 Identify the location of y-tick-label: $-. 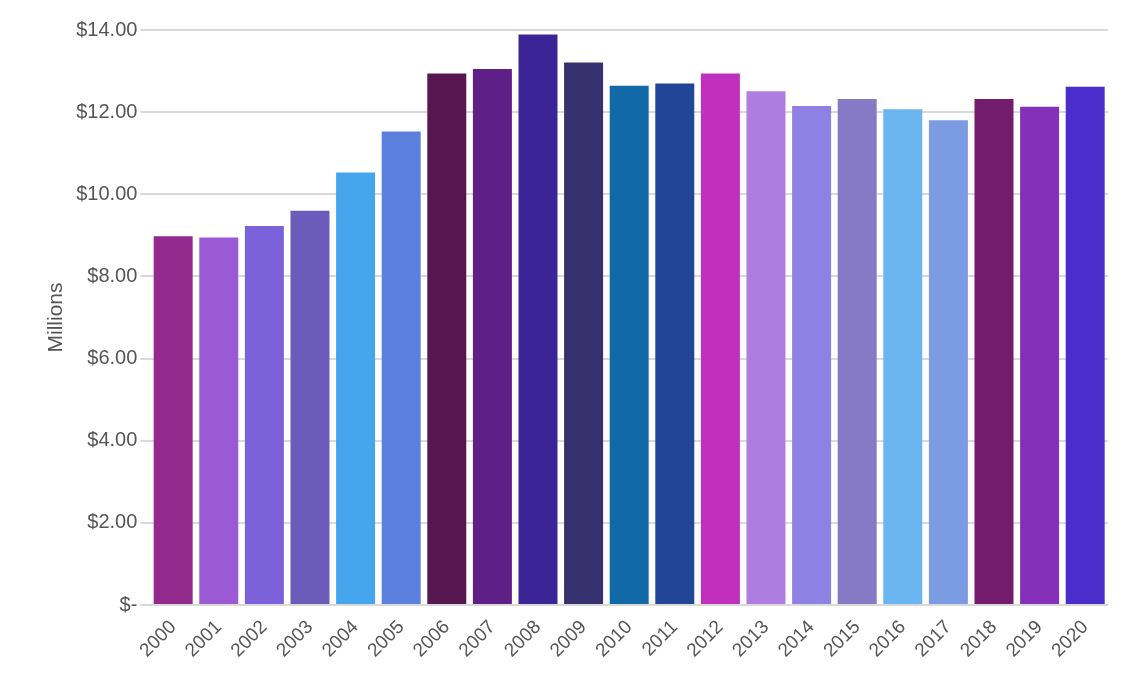
(128, 603).